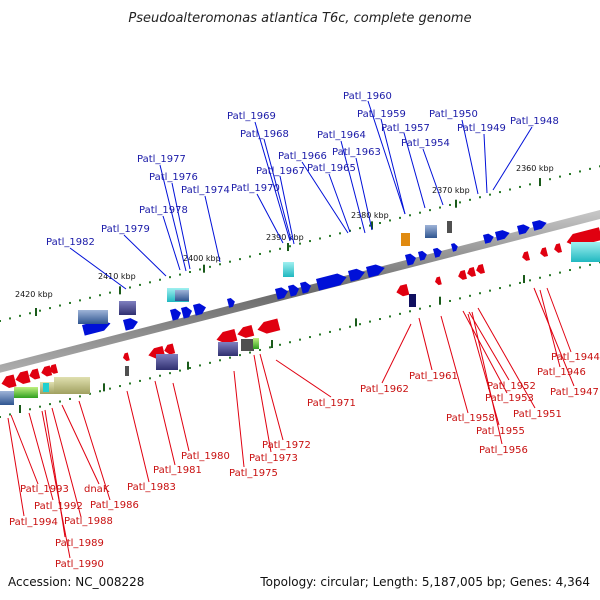 This screenshot has height=600, width=600. What do you see at coordinates (331, 168) in the screenshot?
I see `gene-label-patl-1965: Patl_1965` at bounding box center [331, 168].